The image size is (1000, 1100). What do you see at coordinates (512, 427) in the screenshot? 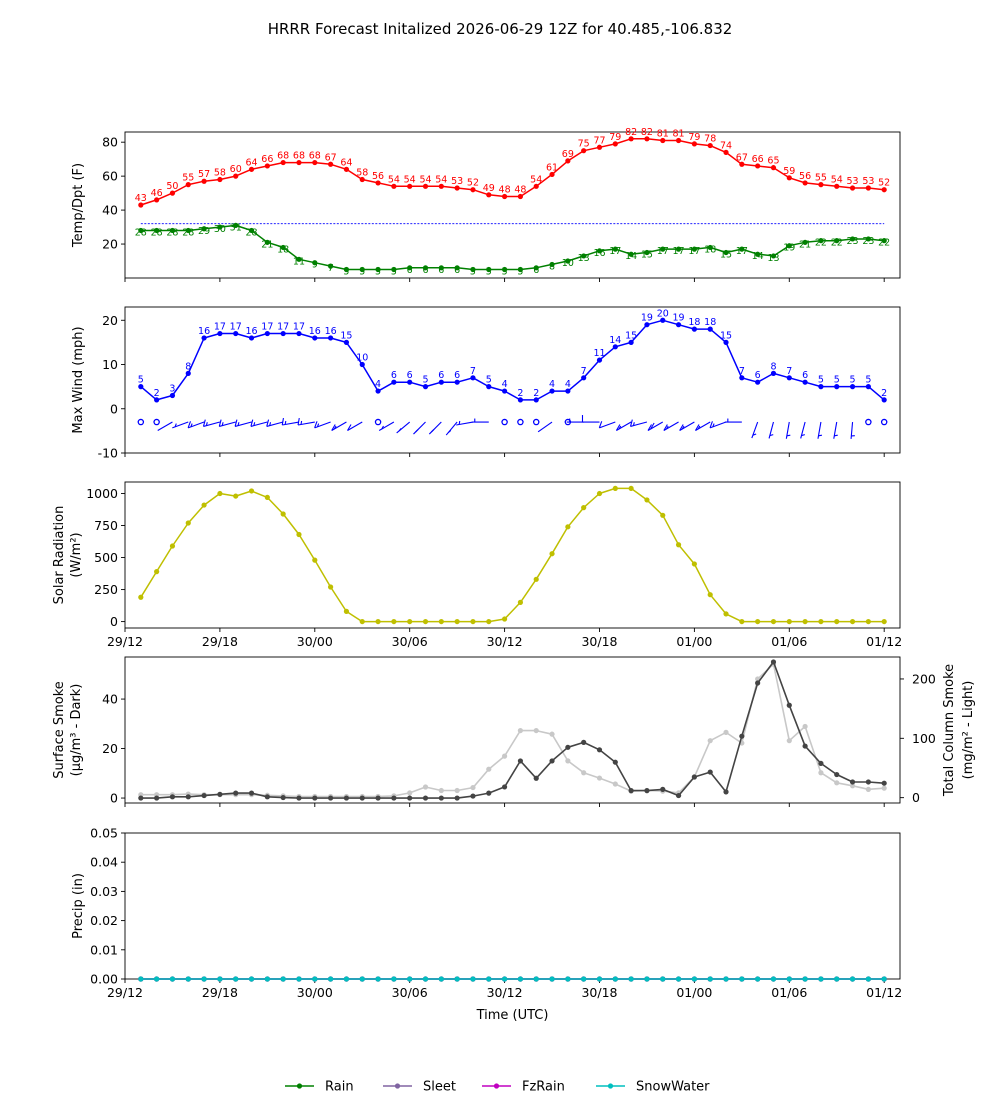
I see `wind-barbs` at bounding box center [512, 427].